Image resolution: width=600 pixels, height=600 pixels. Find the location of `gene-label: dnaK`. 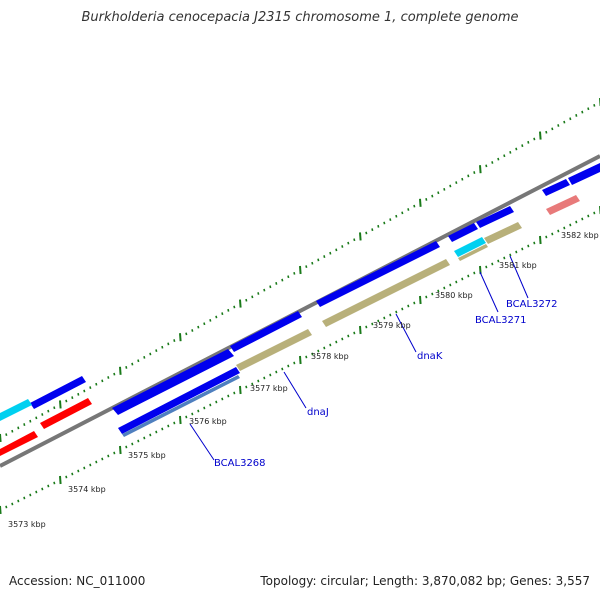

gene-label: dnaK is located at coordinates (430, 356).